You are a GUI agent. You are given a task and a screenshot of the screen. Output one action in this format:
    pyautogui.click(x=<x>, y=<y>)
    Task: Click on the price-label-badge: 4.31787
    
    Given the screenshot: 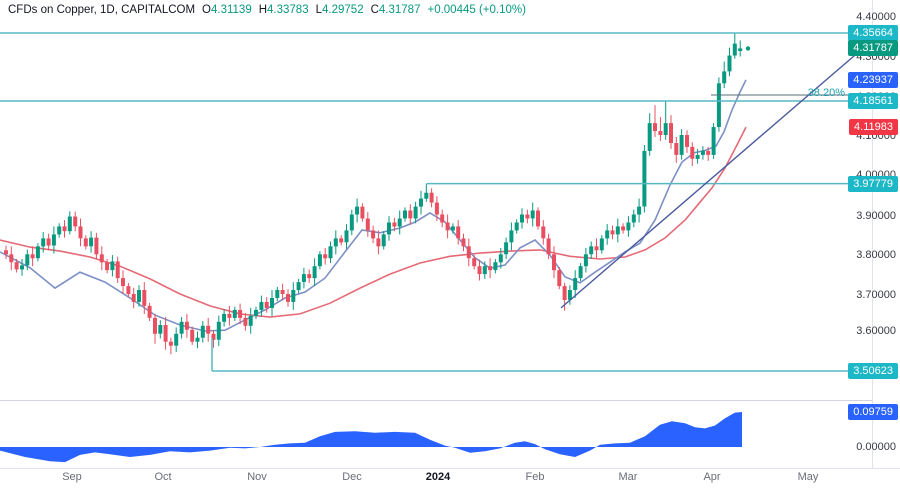 What is the action you would take?
    pyautogui.click(x=873, y=48)
    